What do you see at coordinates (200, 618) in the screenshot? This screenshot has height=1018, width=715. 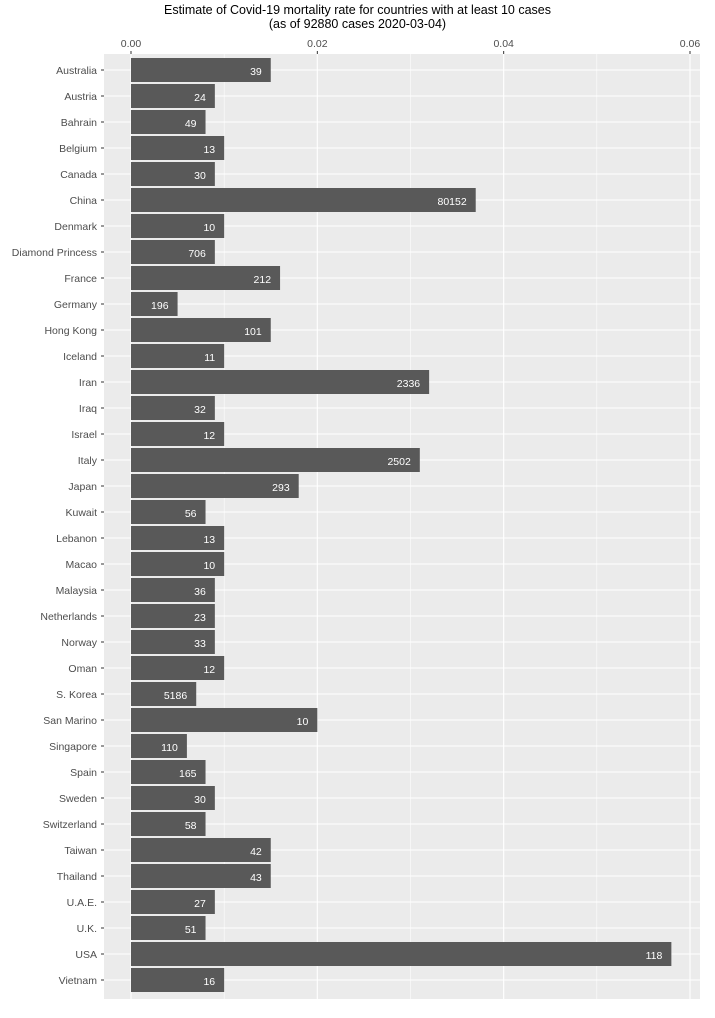 I see `bar-label-netherlands: 23` at bounding box center [200, 618].